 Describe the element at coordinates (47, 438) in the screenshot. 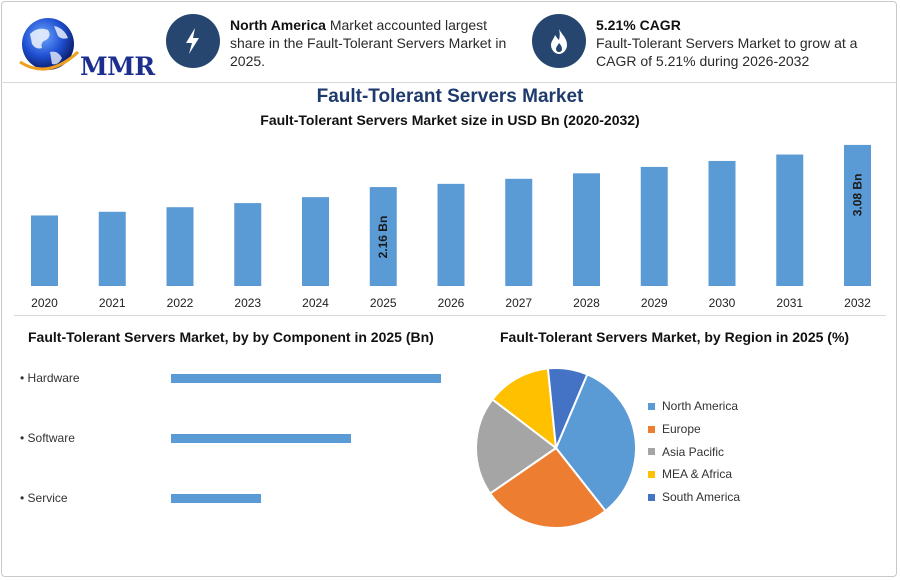

I see `component-label: • Software` at that location.